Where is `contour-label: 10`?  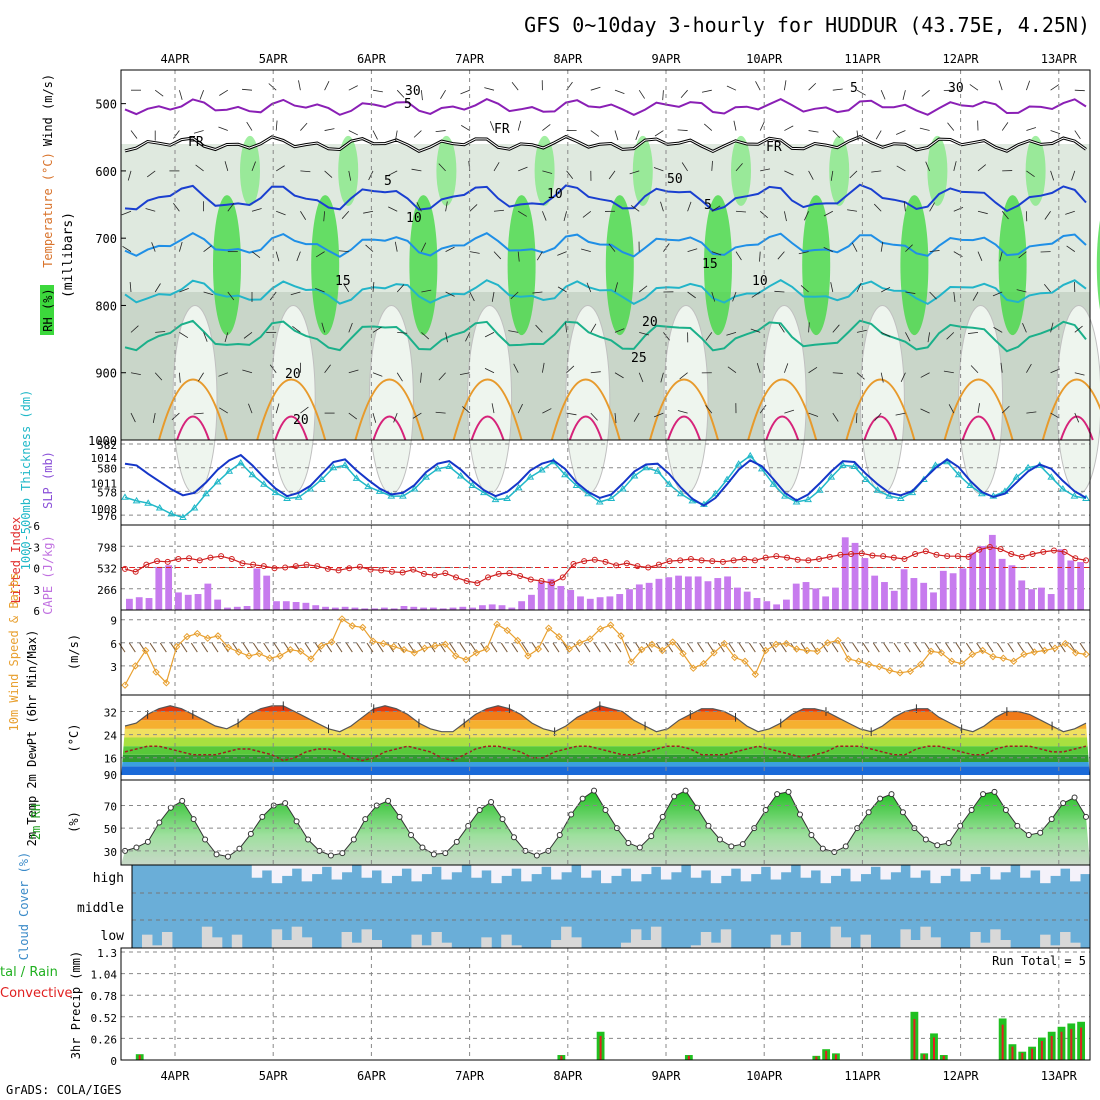
contour-label: 10 is located at coordinates (555, 194).